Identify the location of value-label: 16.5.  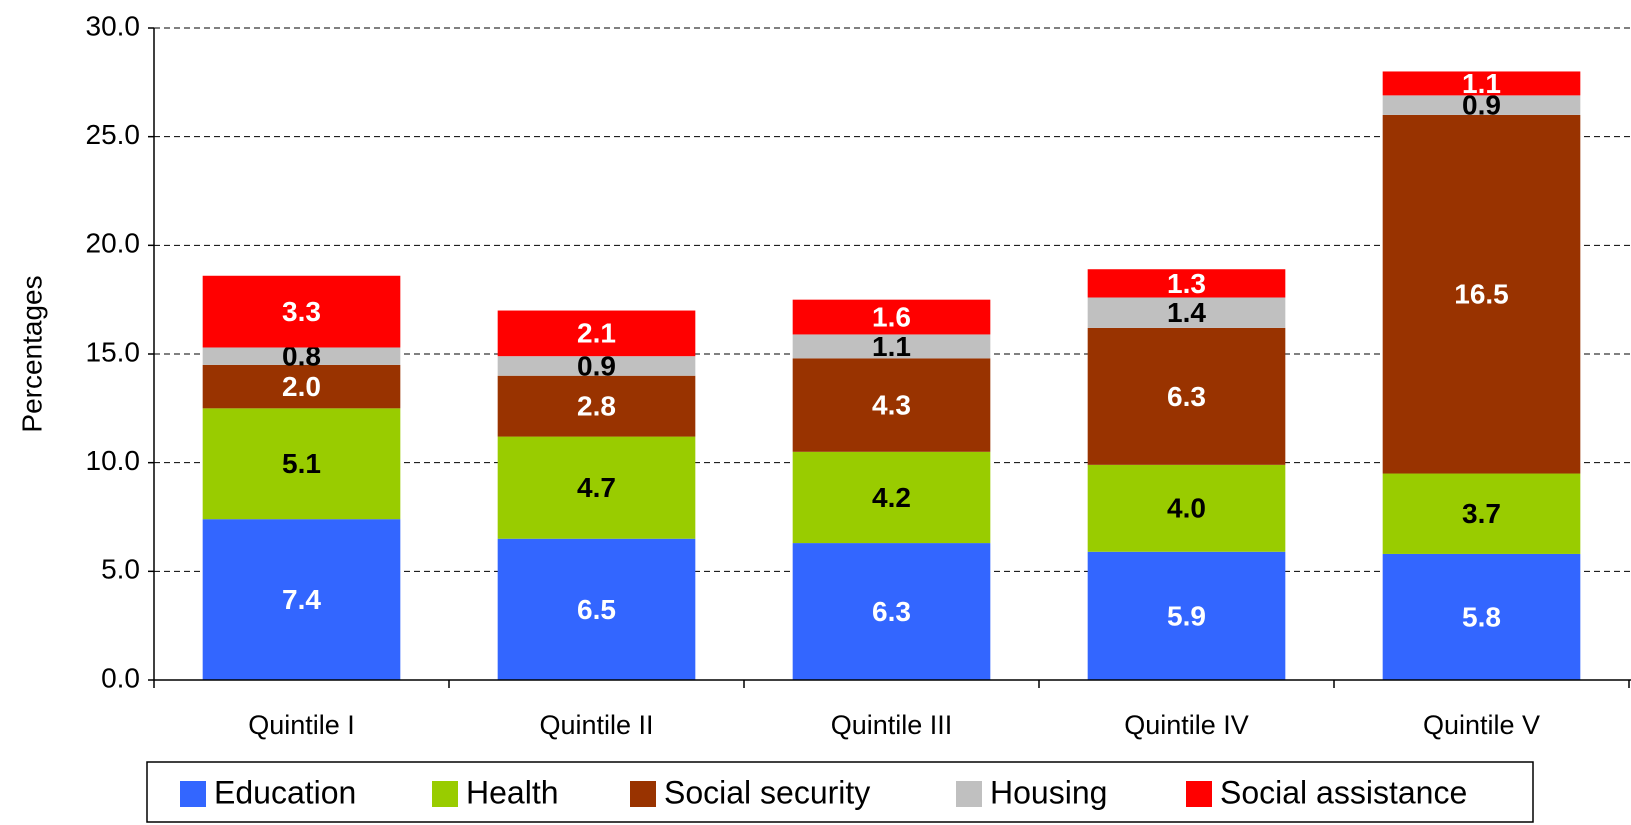
(1481, 294).